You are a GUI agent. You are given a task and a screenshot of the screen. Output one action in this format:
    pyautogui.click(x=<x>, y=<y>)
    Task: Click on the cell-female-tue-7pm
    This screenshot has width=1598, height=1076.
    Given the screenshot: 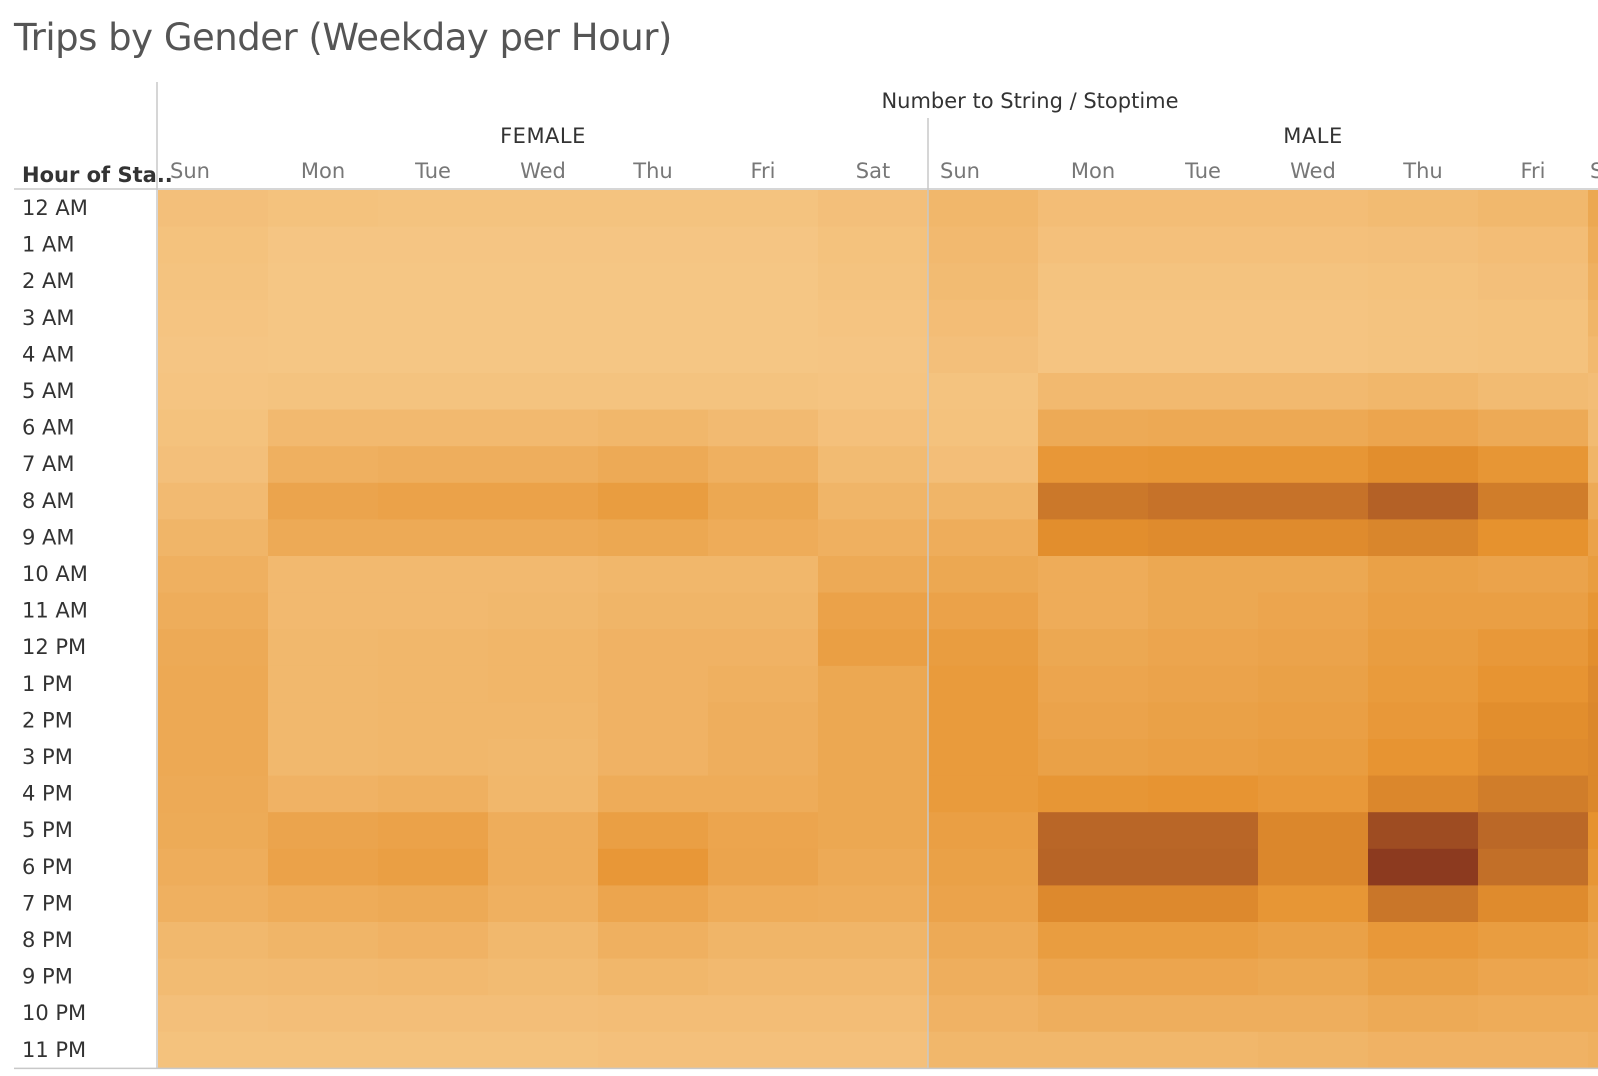 What is the action you would take?
    pyautogui.click(x=433, y=904)
    